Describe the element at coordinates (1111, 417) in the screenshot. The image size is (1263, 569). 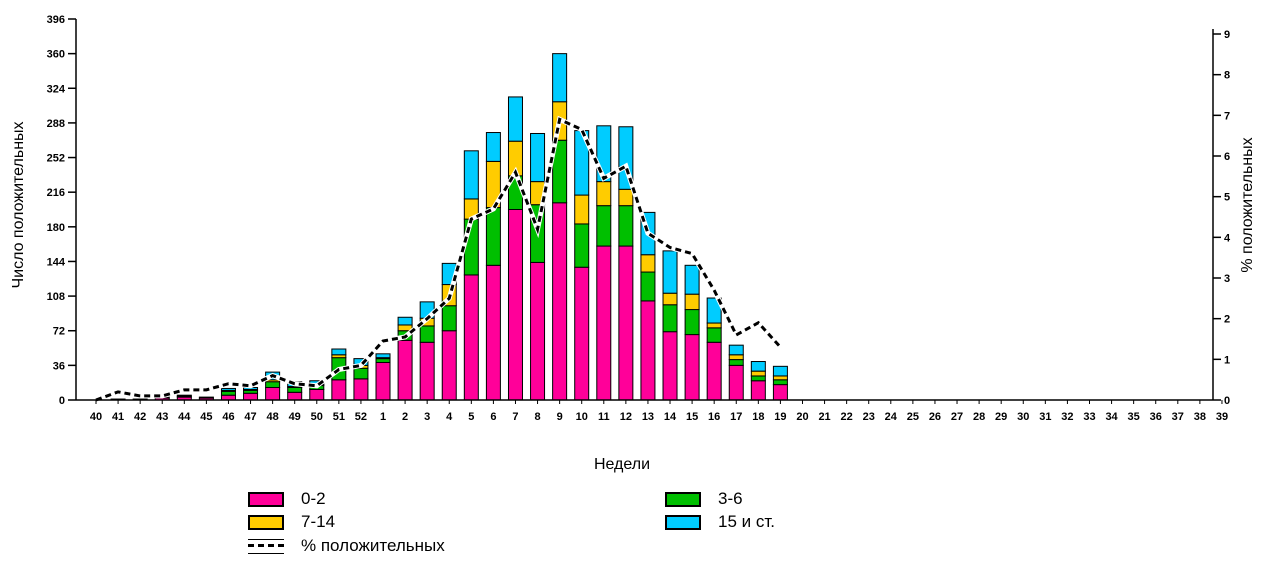
I see `x-tick-label: 34` at that location.